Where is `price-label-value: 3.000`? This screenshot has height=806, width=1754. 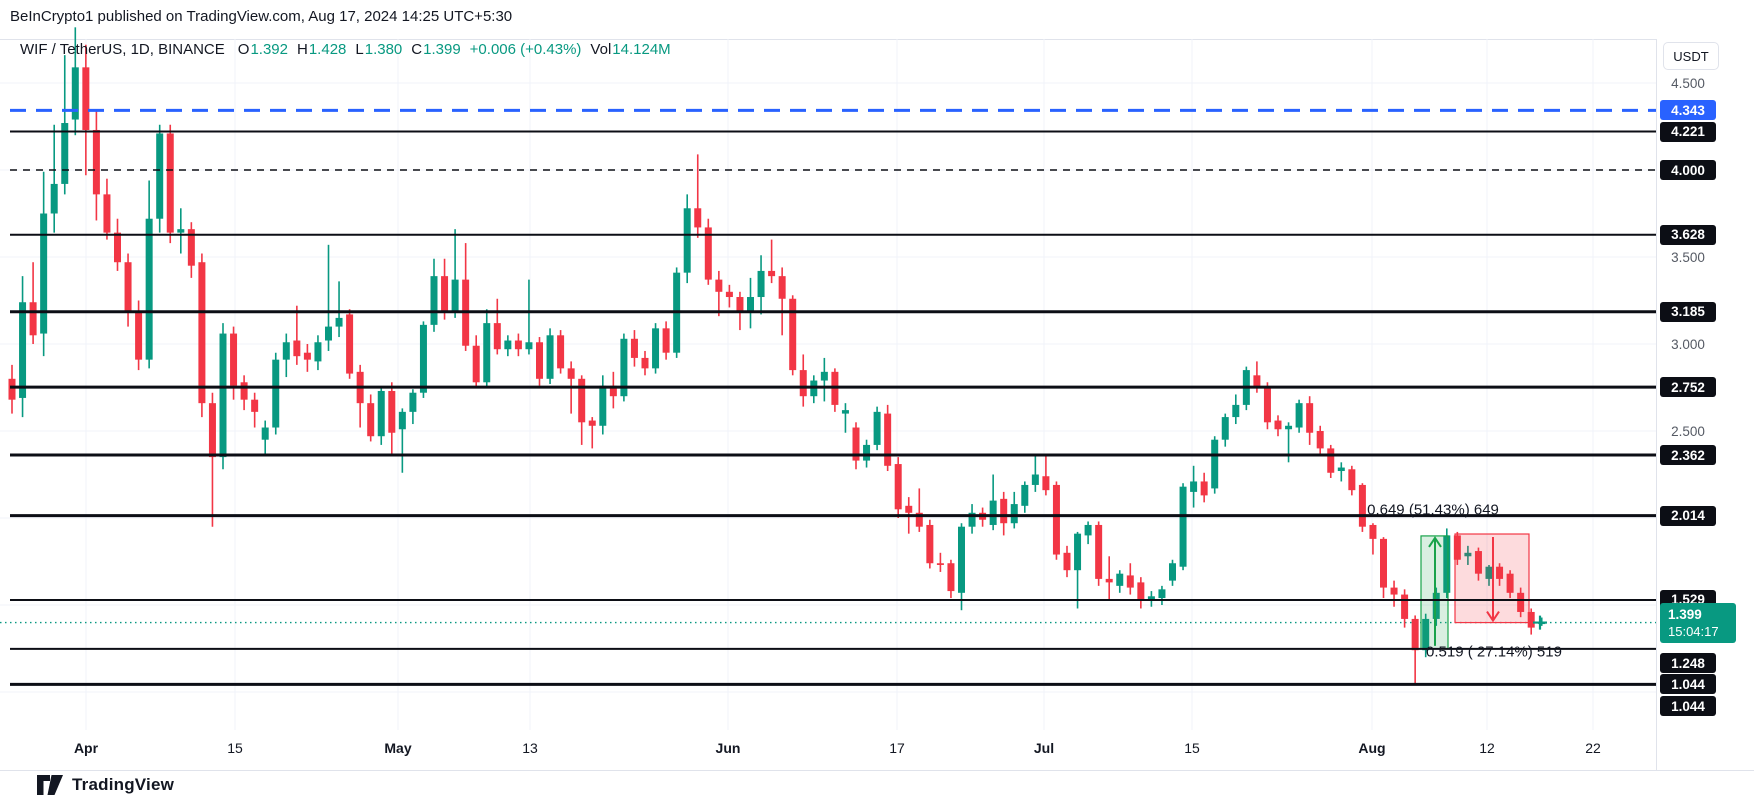 price-label-value: 3.000 is located at coordinates (1688, 344).